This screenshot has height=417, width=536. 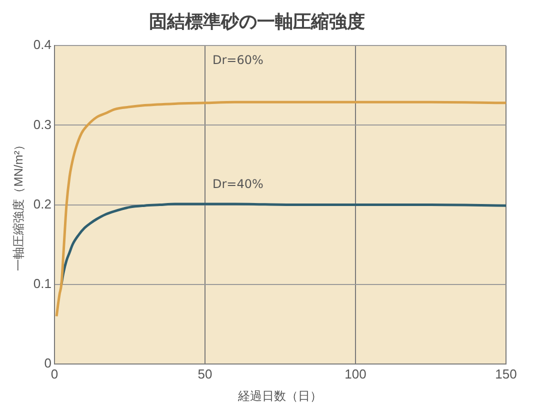 What do you see at coordinates (506, 374) in the screenshot?
I see `x-tick-label: 150` at bounding box center [506, 374].